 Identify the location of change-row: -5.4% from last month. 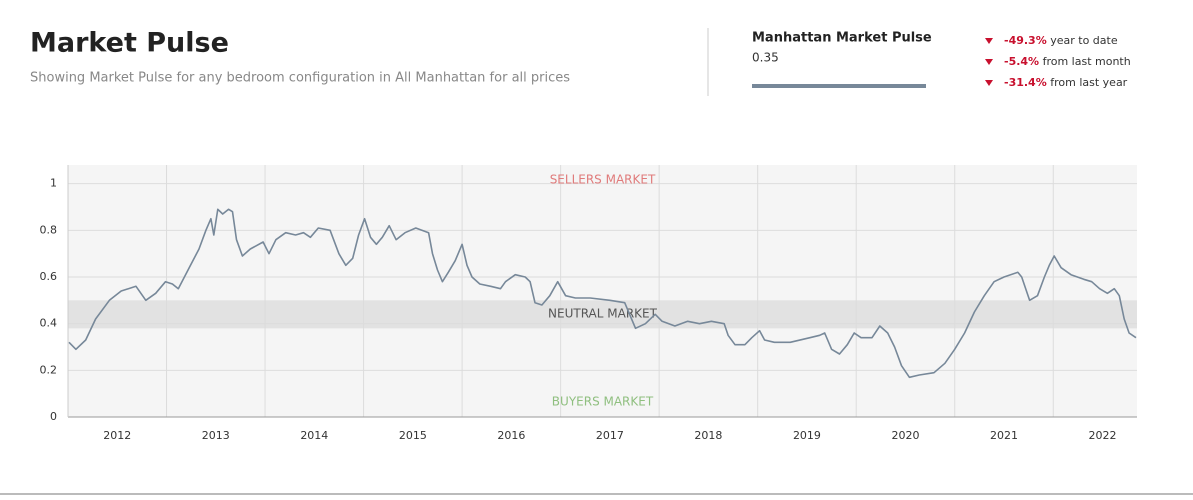
(1067, 61).